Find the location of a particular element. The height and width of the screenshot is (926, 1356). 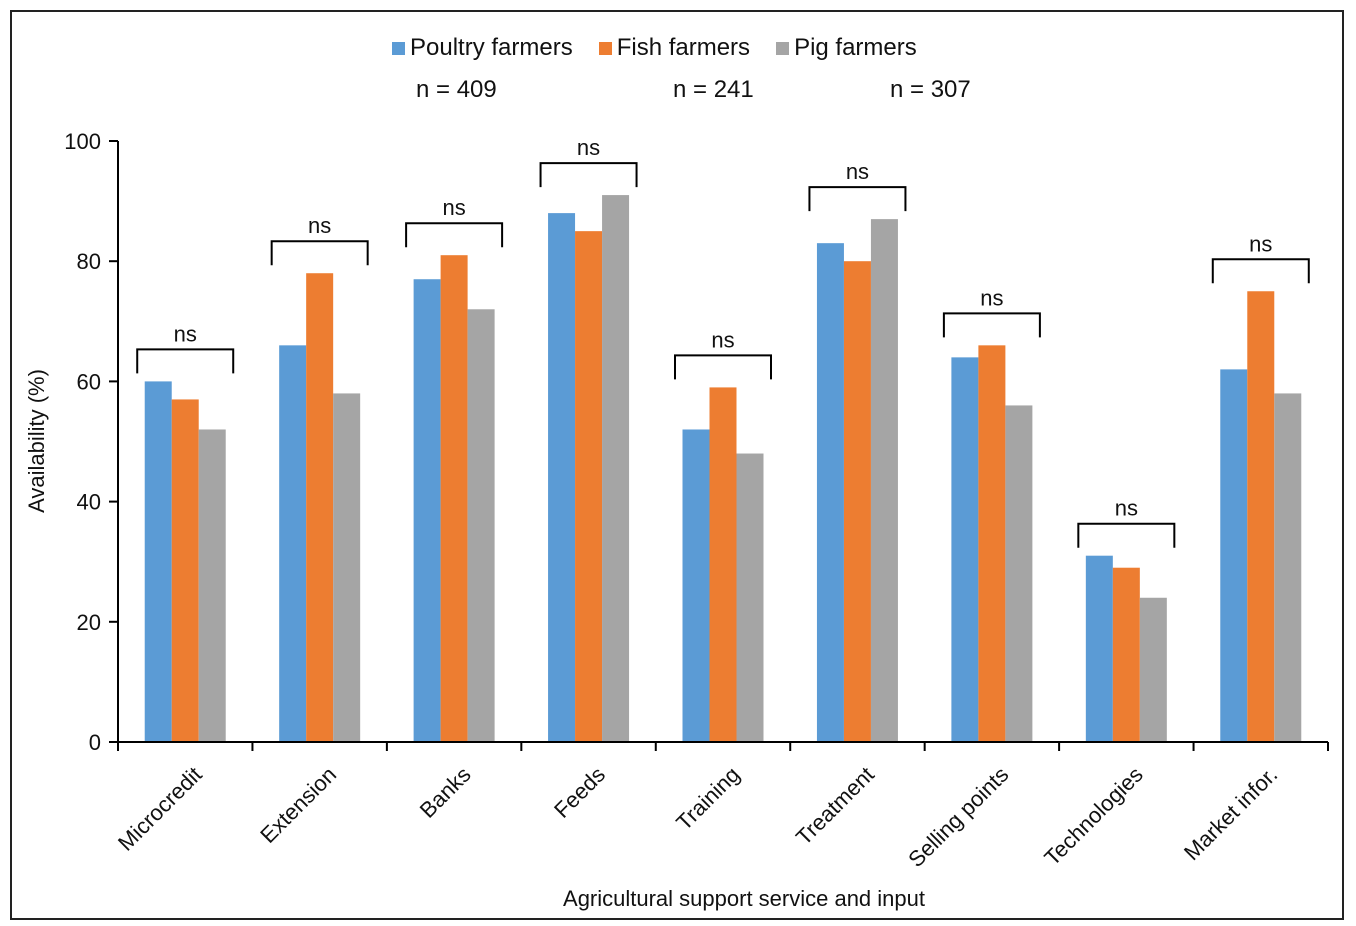

y-tick-label-0: 0 is located at coordinates (95, 742).